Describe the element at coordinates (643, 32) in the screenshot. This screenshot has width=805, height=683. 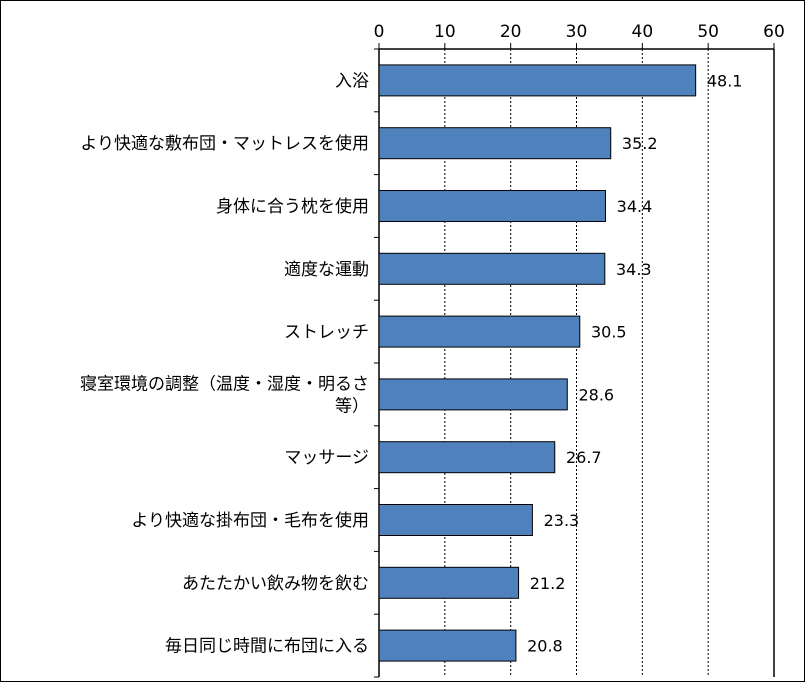
I see `x-tick-label: 40` at that location.